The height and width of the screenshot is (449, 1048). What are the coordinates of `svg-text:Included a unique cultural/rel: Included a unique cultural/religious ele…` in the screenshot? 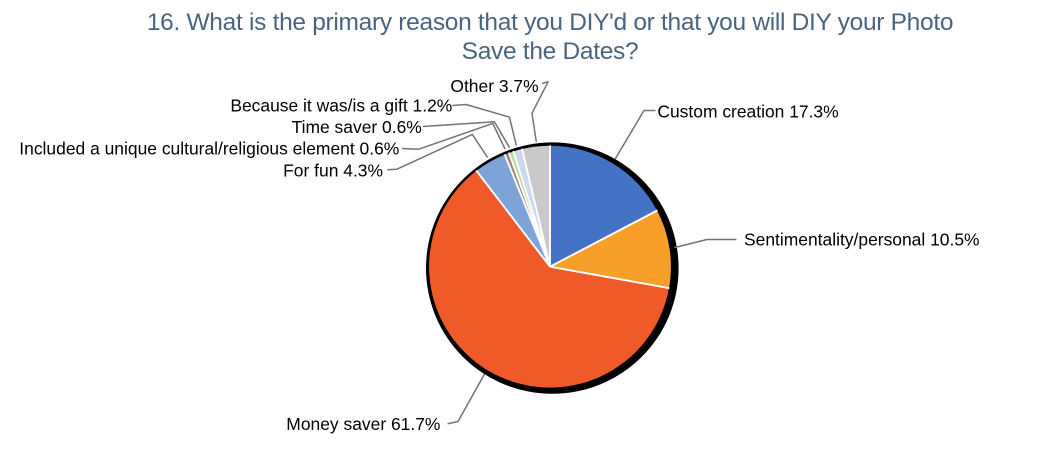 It's located at (209, 148).